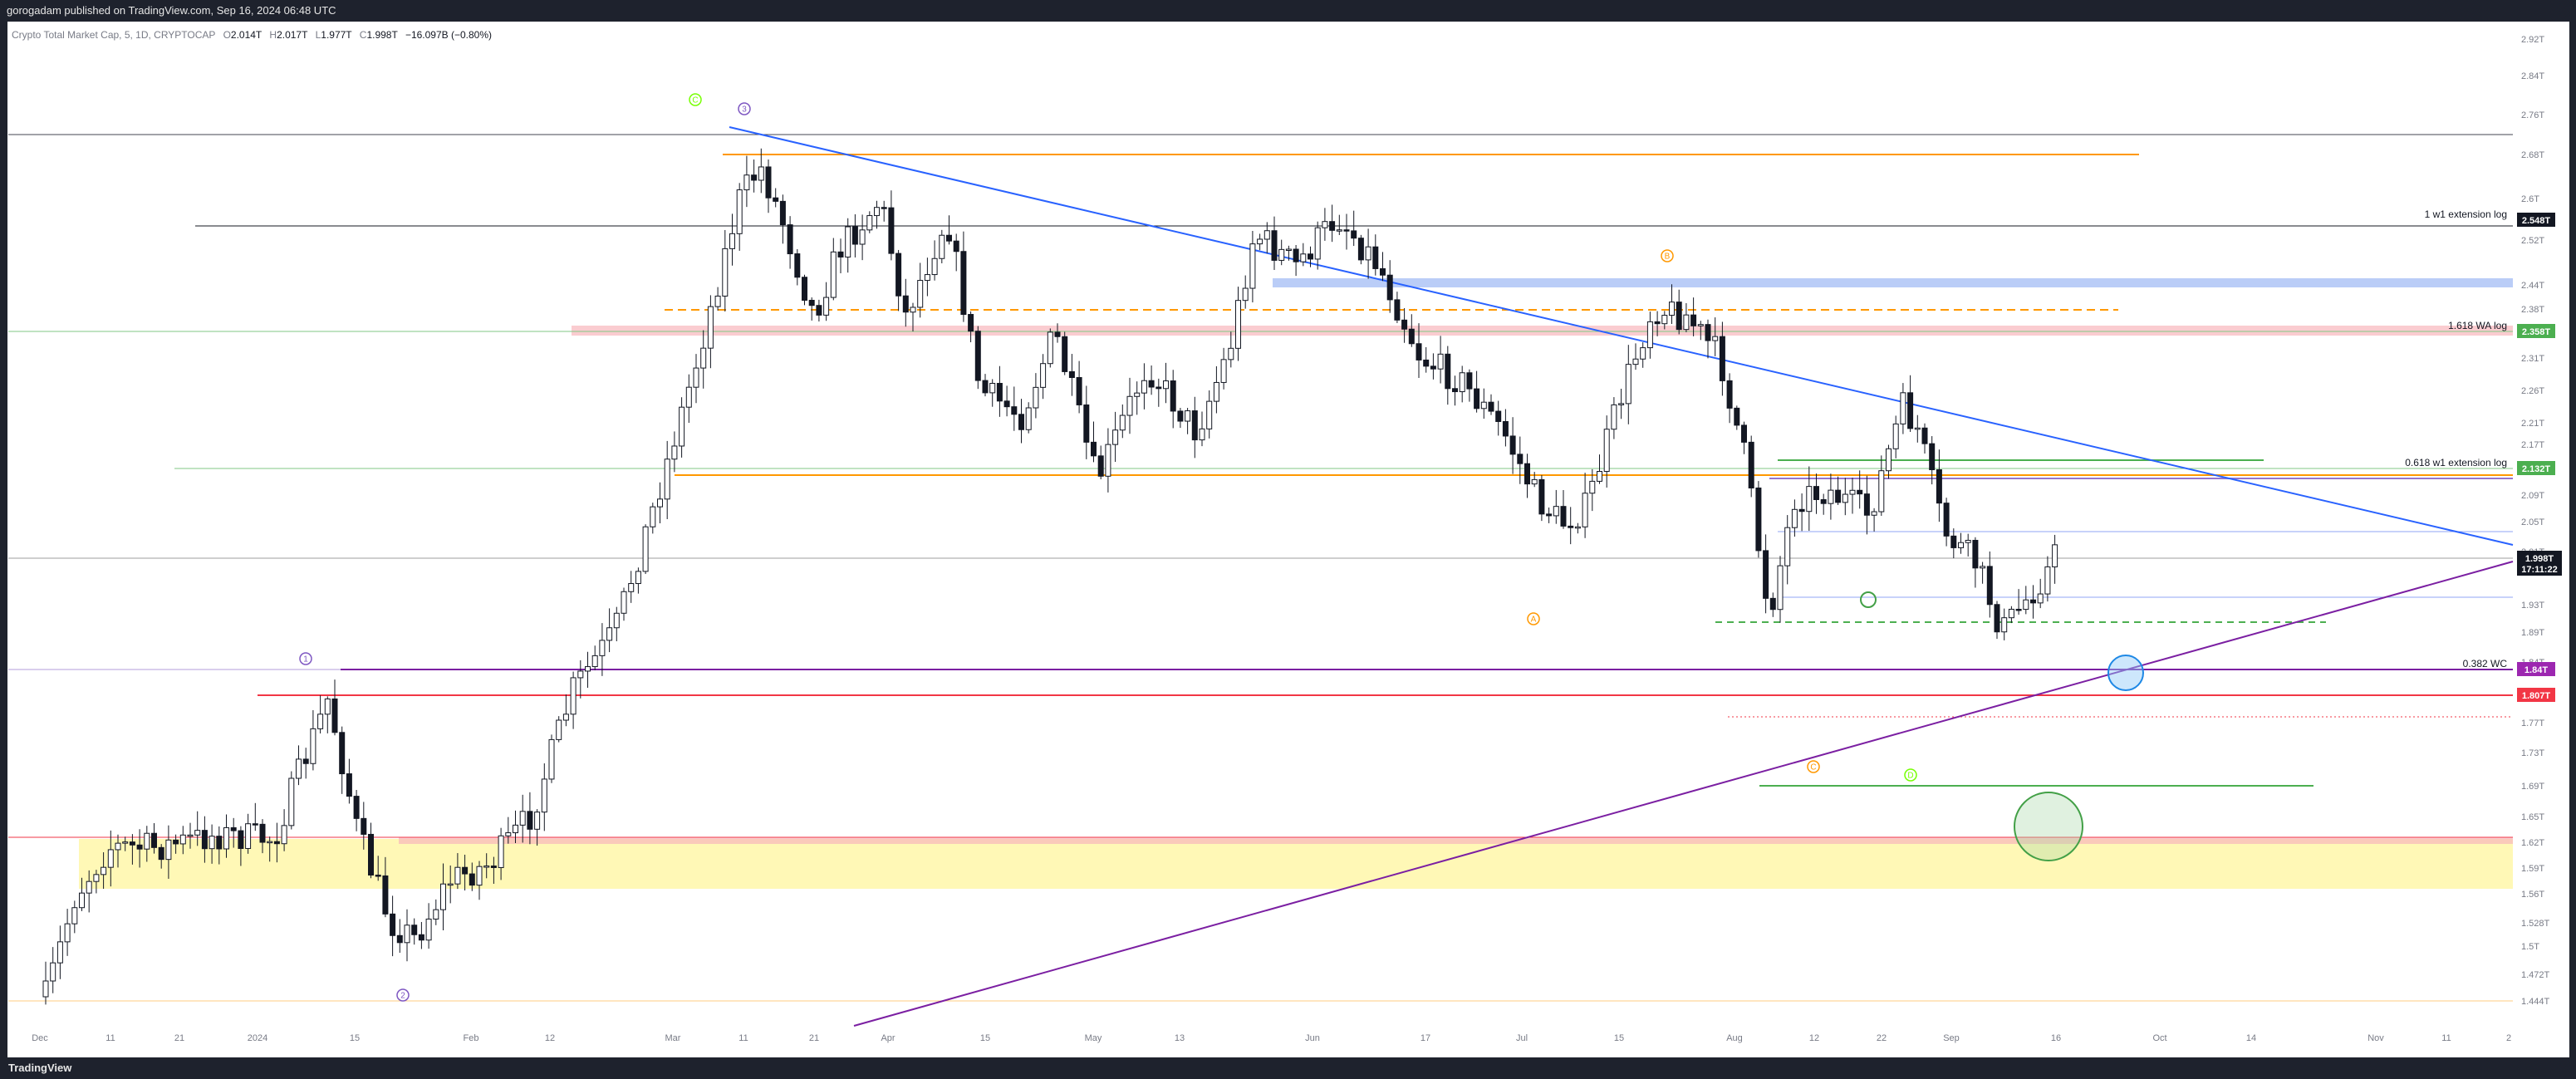 The image size is (2576, 1079). What do you see at coordinates (2532, 606) in the screenshot?
I see `price-tick: 1.93T` at bounding box center [2532, 606].